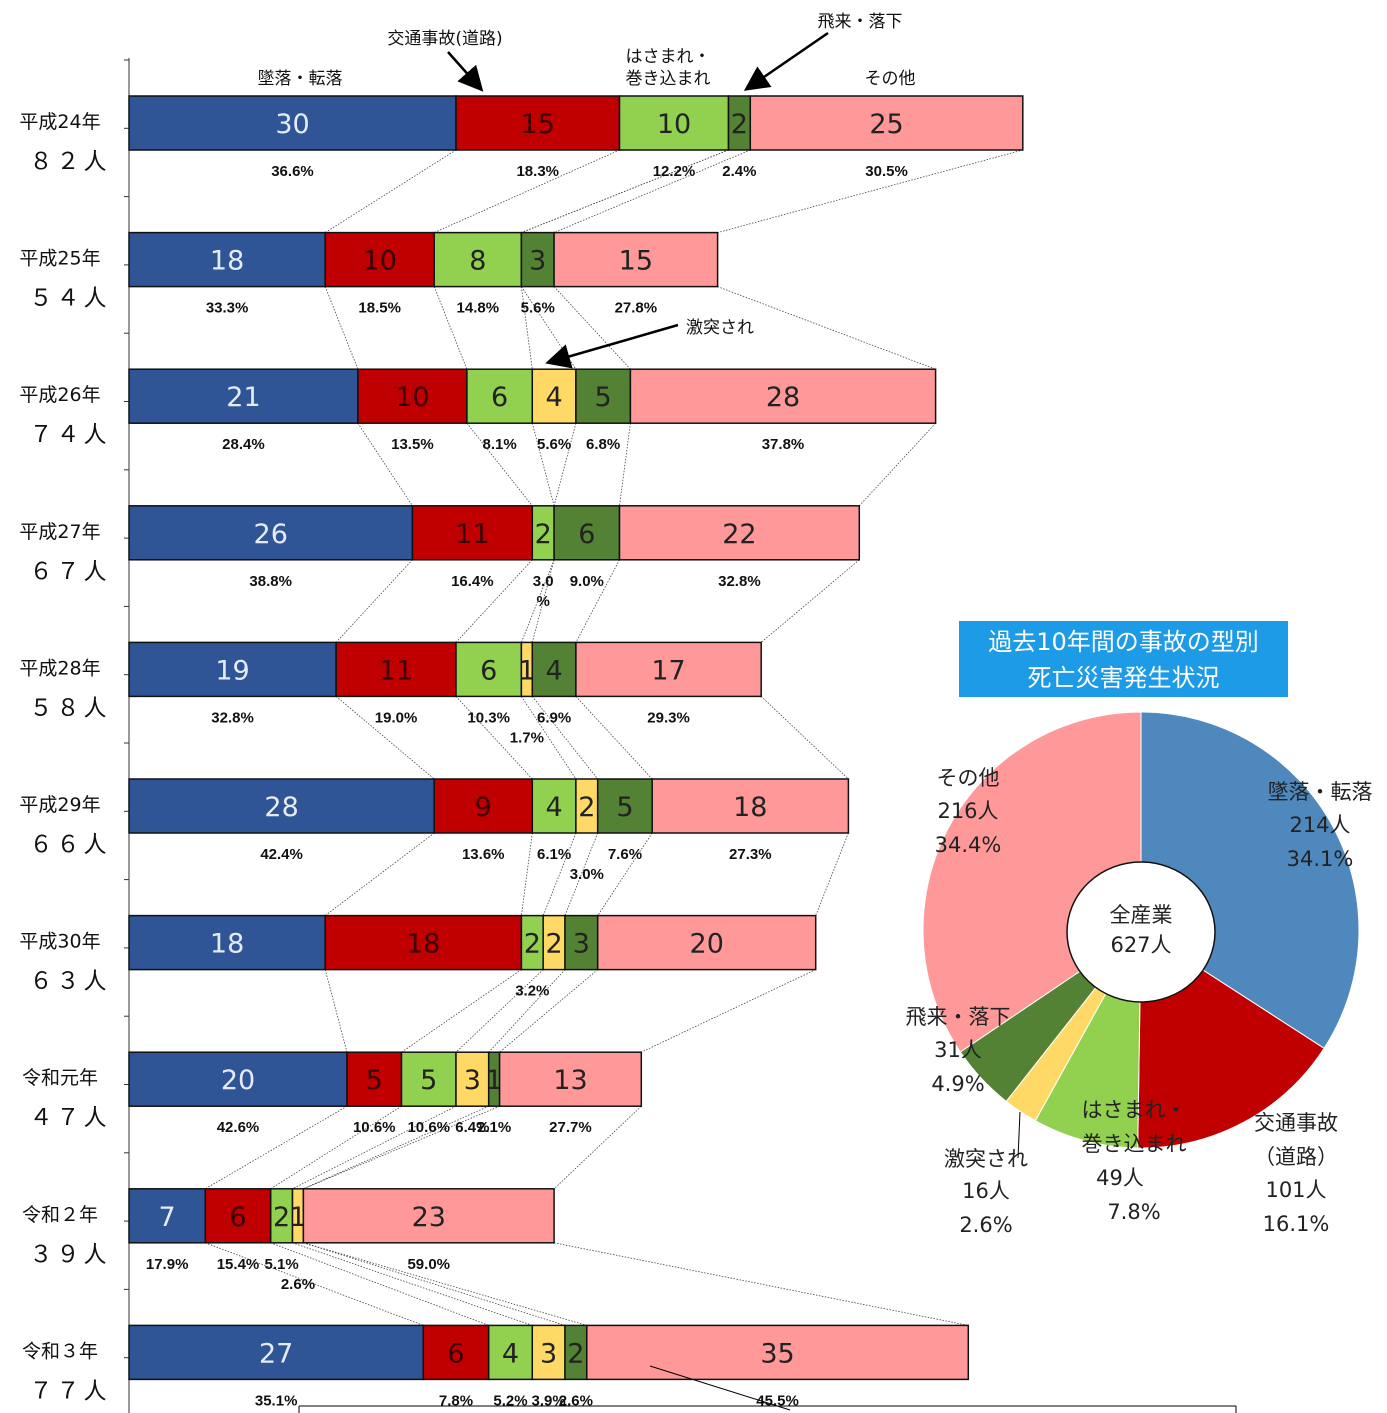 The height and width of the screenshot is (1413, 1387). Describe the element at coordinates (777, 1400) in the screenshot. I see `percent-label: 45.5%` at that location.